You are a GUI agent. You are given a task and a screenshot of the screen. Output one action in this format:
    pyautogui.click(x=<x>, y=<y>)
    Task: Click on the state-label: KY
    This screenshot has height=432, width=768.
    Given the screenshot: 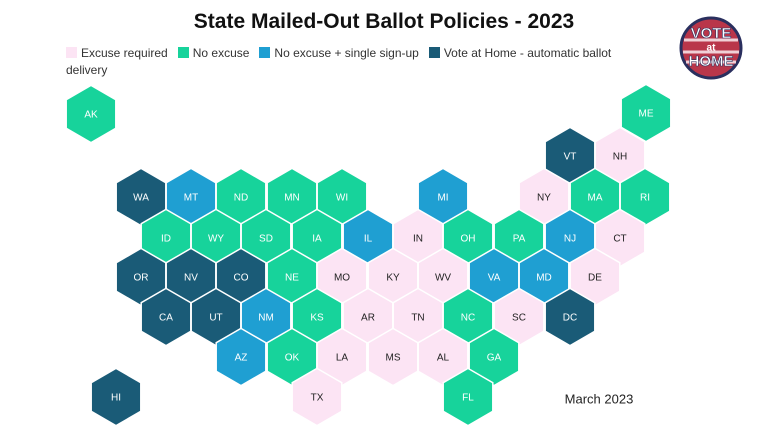 What is the action you would take?
    pyautogui.click(x=393, y=278)
    